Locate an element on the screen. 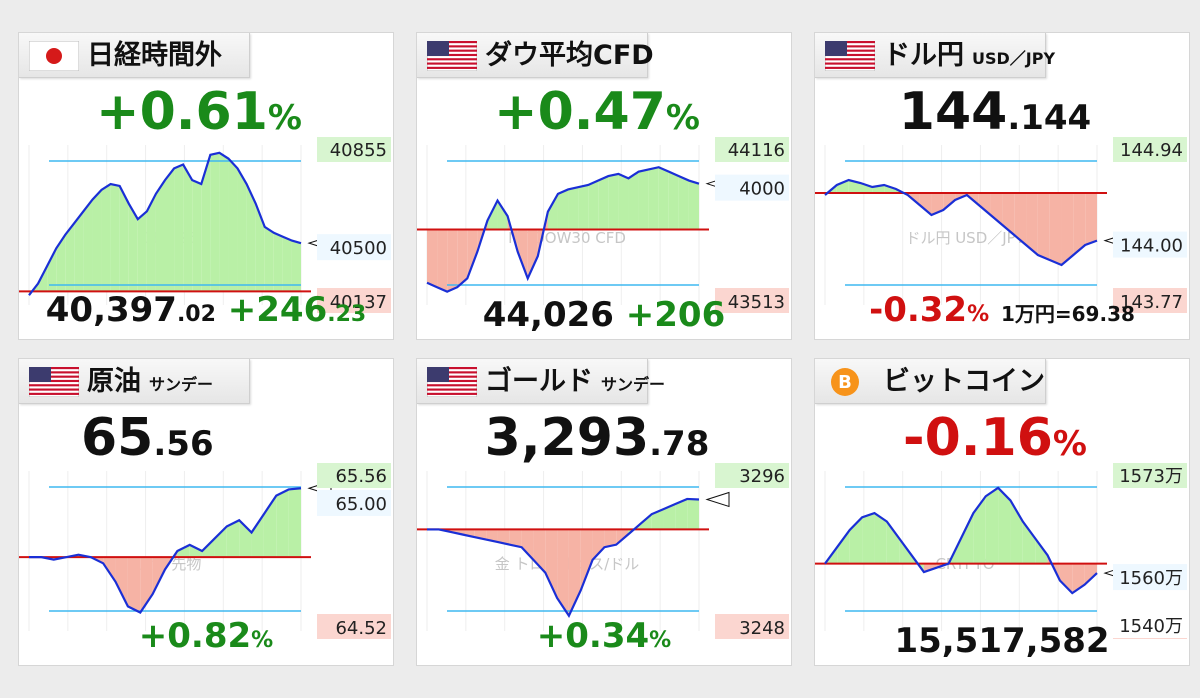  svg-text: 4000 is located at coordinates (762, 189).